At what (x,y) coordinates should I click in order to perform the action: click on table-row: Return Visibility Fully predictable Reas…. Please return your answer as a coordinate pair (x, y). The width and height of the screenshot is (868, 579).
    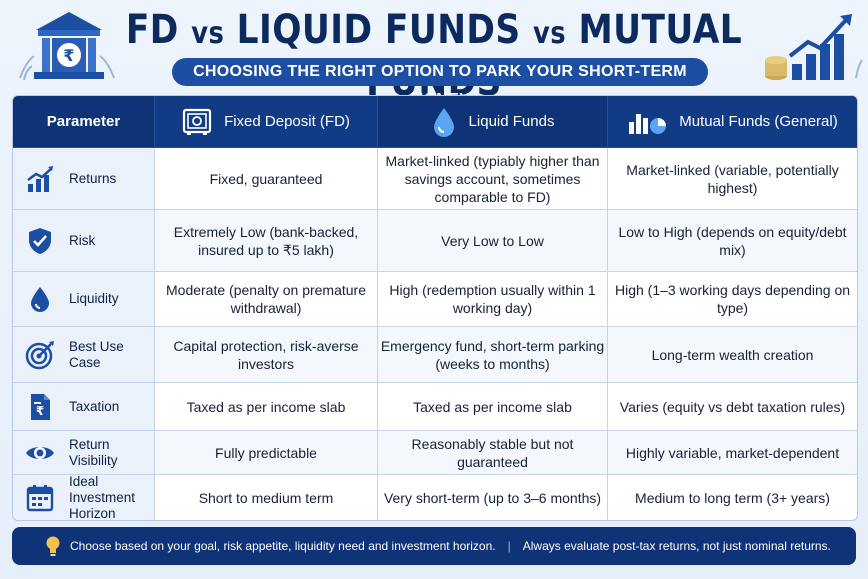
    Looking at the image, I should click on (435, 453).